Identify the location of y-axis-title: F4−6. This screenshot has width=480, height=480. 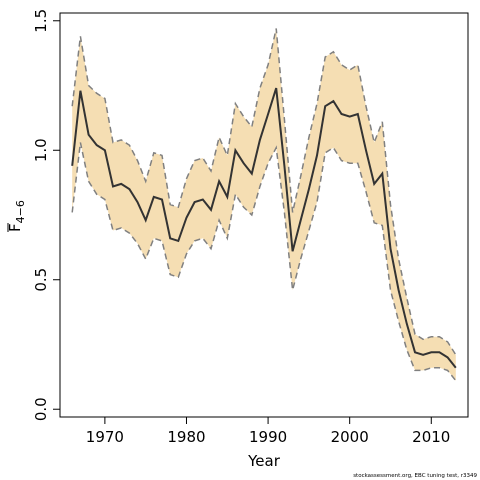
(16, 216).